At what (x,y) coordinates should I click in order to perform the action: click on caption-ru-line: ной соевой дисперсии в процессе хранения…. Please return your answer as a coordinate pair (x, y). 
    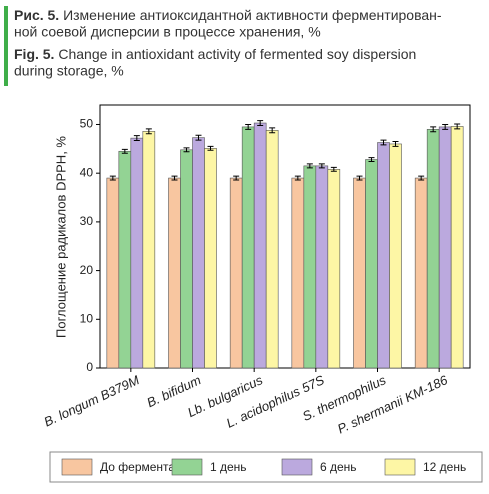
    Looking at the image, I should click on (167, 32).